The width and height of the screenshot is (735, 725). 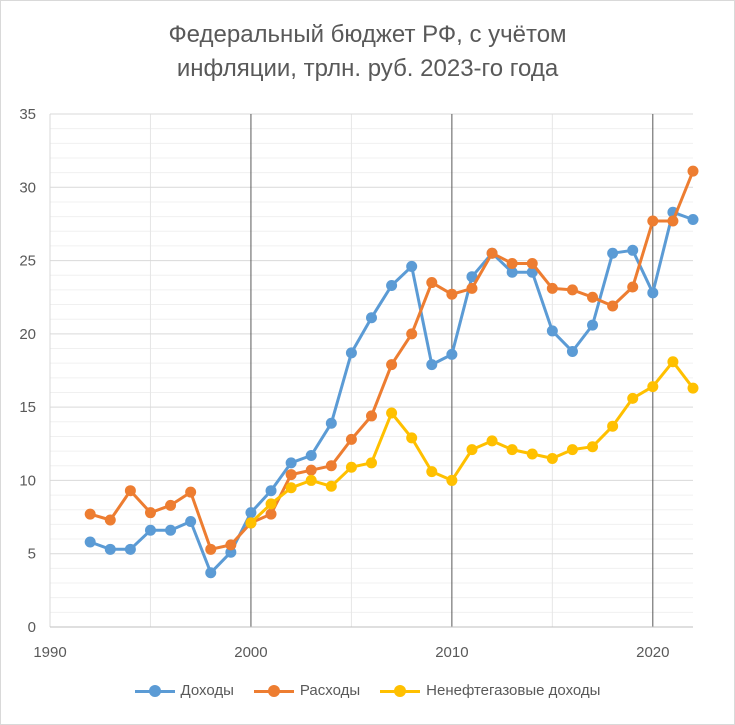 What do you see at coordinates (250, 652) in the screenshot?
I see `x-tick-label: 2000` at bounding box center [250, 652].